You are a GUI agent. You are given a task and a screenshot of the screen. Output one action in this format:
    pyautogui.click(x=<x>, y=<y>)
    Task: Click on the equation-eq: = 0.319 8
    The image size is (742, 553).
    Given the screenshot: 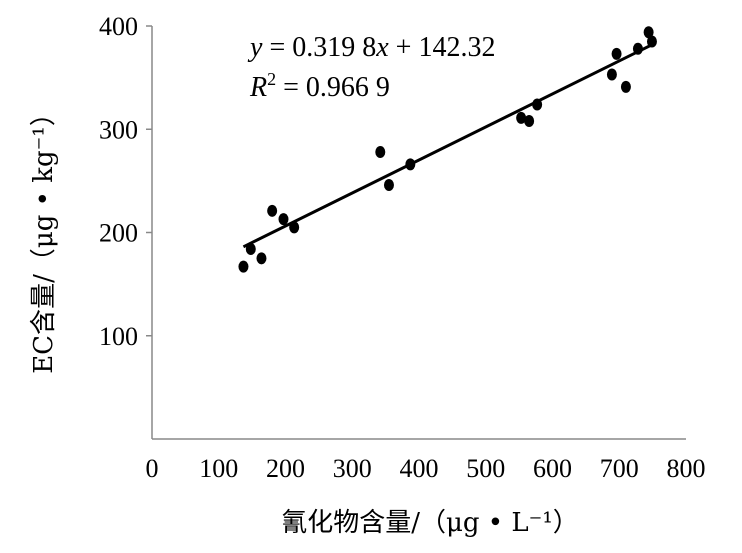 What is the action you would take?
    pyautogui.click(x=319, y=47)
    